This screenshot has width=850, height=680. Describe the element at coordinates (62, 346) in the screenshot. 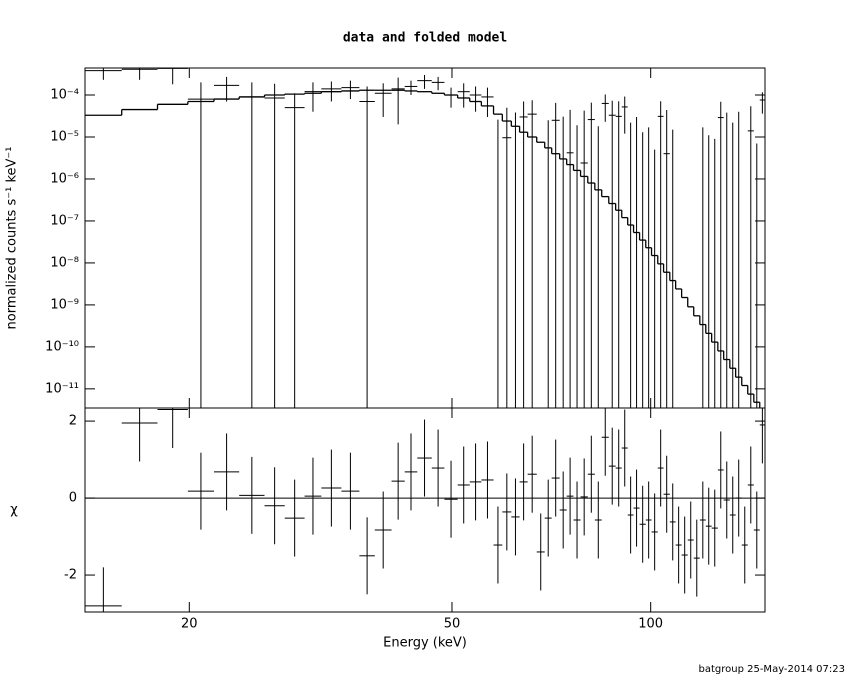

I see `y-tick-label: 10⁻¹⁰` at that location.